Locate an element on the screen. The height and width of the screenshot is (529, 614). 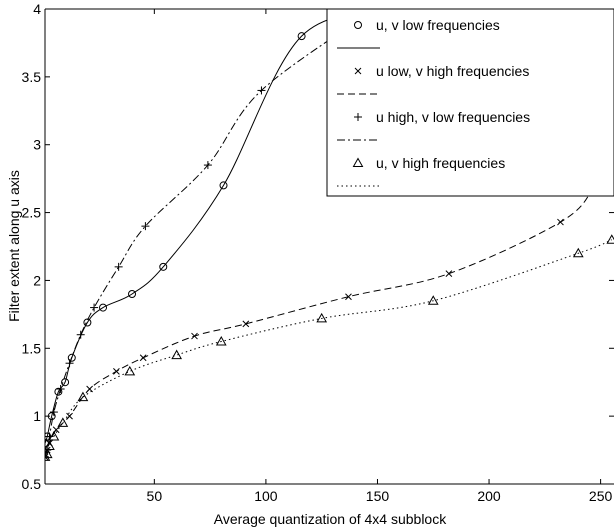
y-tick-label: 0.5 is located at coordinates (32, 484).